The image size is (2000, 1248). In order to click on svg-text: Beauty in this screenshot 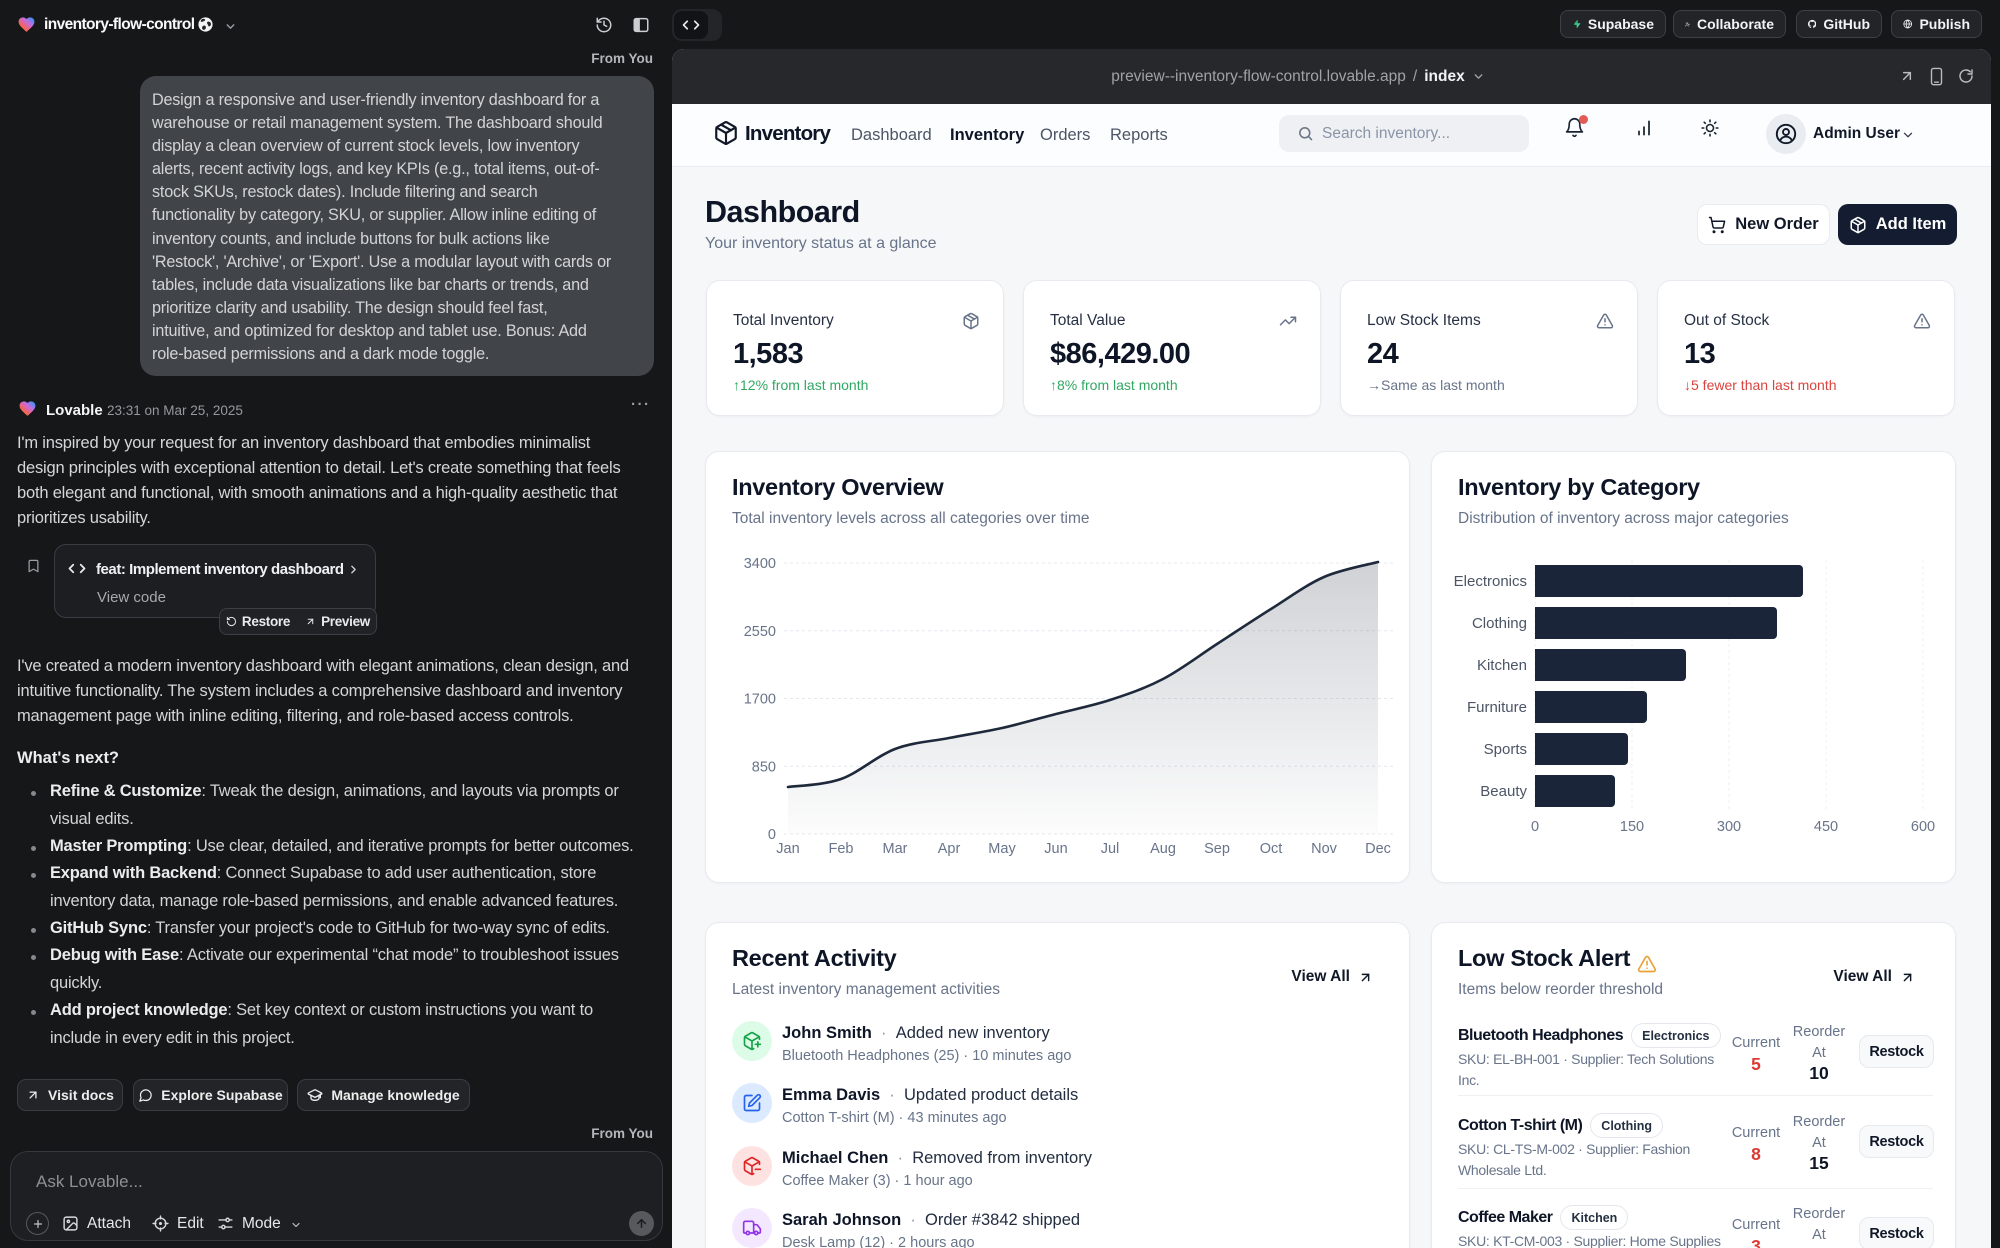, I will do `click(1503, 791)`.